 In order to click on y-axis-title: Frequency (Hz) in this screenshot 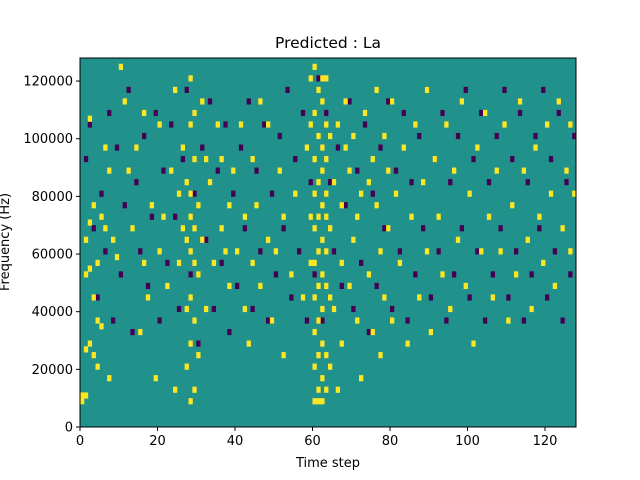, I will do `click(6, 242)`.